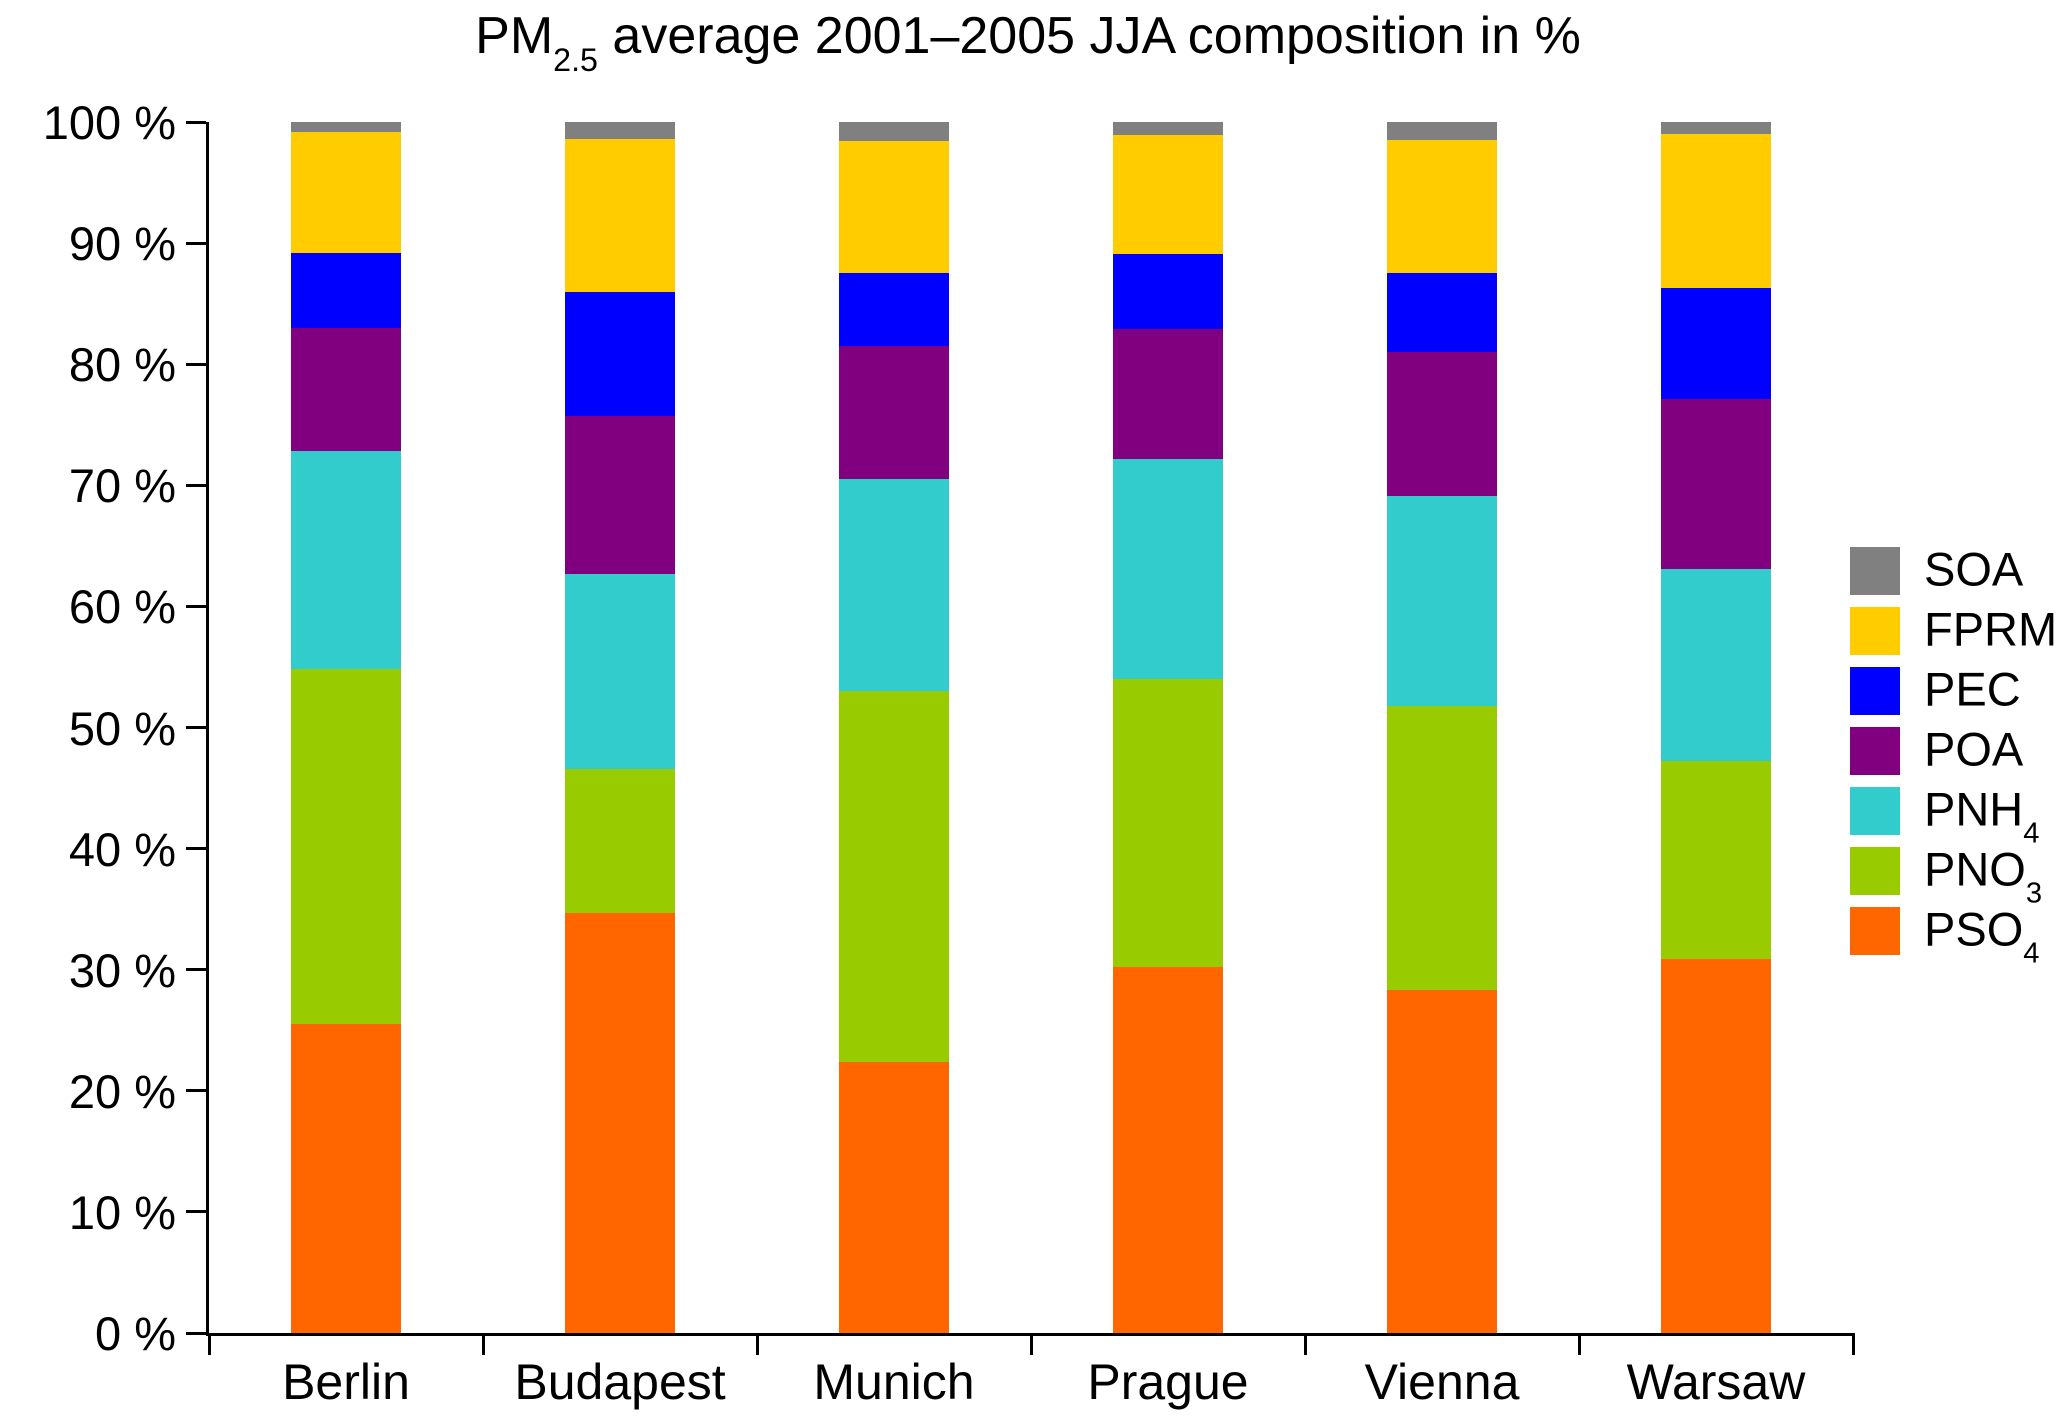 This screenshot has width=2067, height=1423. What do you see at coordinates (346, 1178) in the screenshot?
I see `bar-segment-berlin-pso4` at bounding box center [346, 1178].